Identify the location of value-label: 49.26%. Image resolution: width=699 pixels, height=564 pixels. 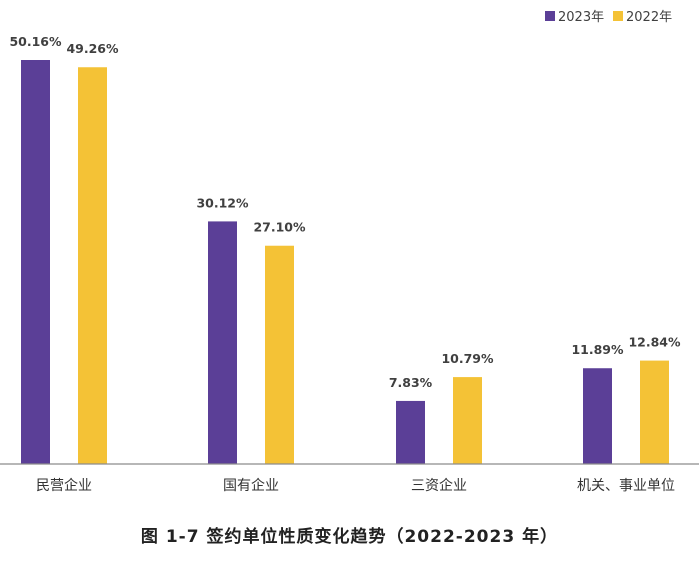
(92, 48).